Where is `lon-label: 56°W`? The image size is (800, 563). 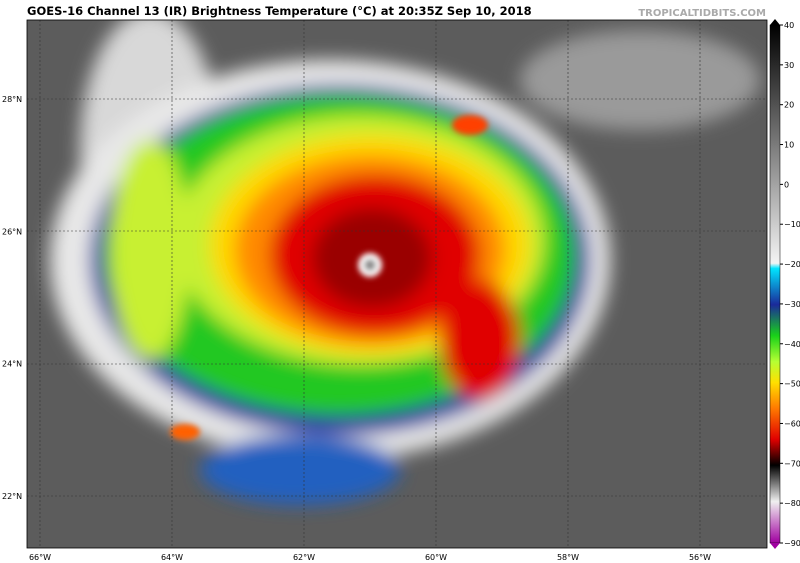 lon-label: 56°W is located at coordinates (700, 557).